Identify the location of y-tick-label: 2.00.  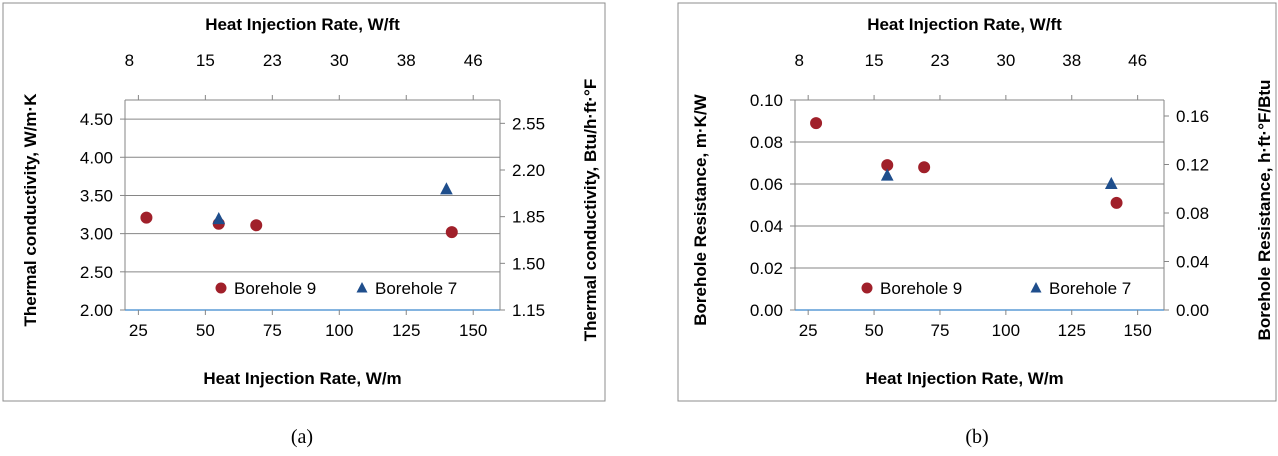
(96, 310).